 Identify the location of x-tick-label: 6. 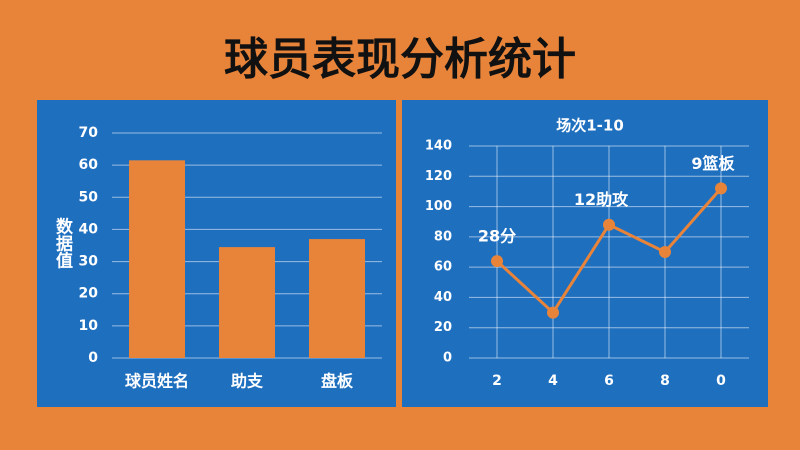
(609, 381).